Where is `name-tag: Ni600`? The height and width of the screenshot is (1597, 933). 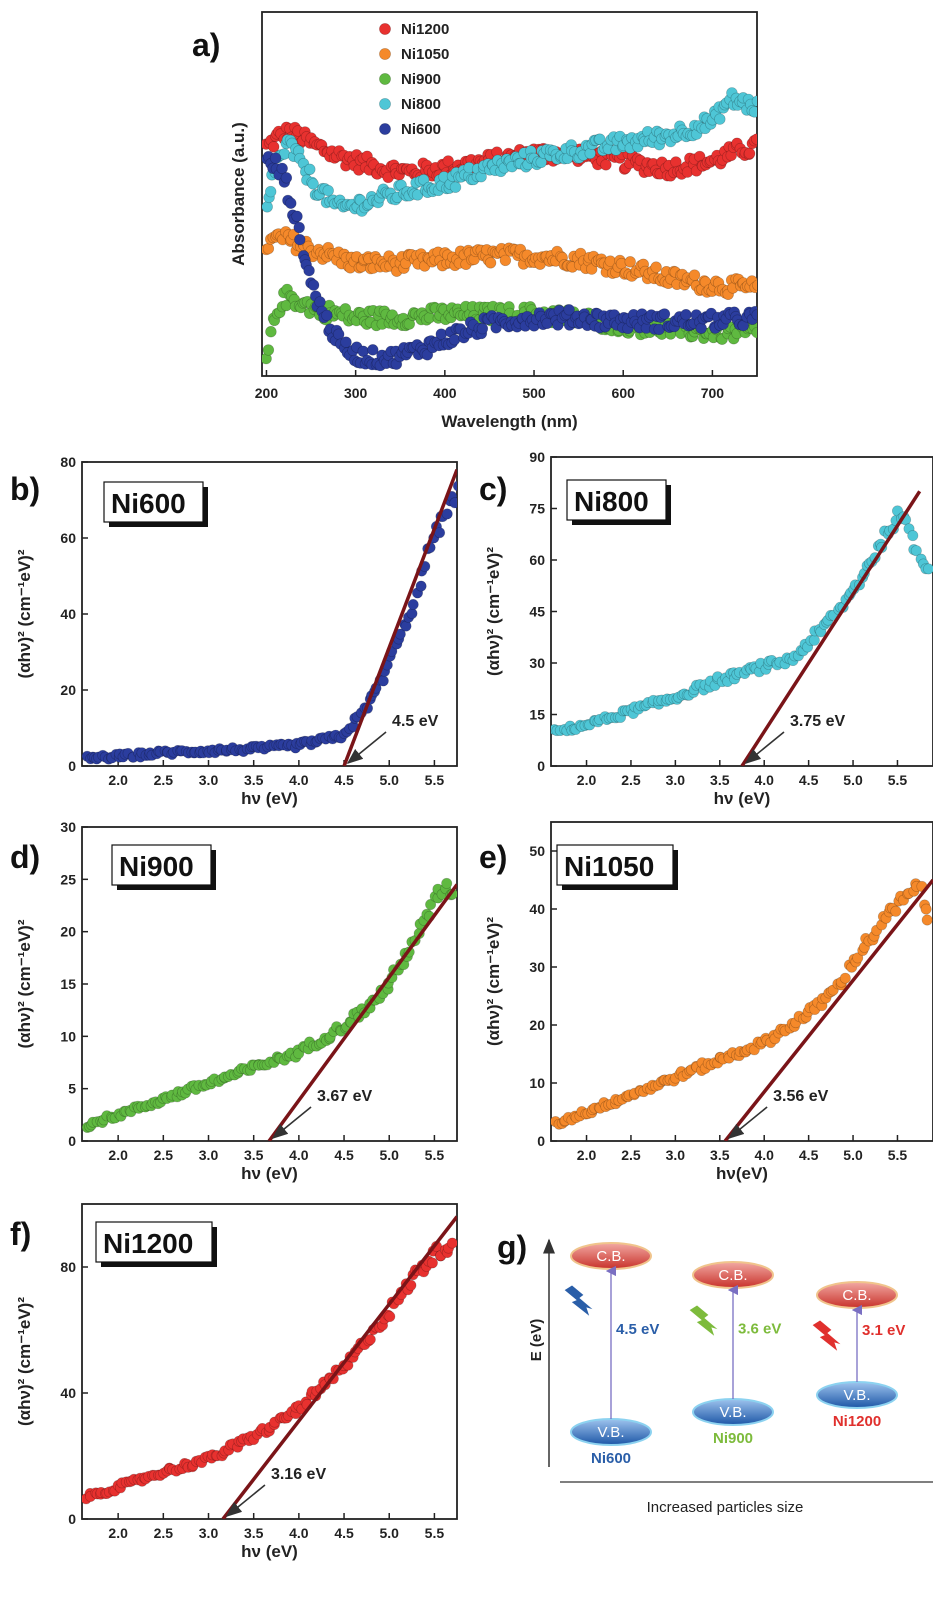 name-tag: Ni600 is located at coordinates (148, 503).